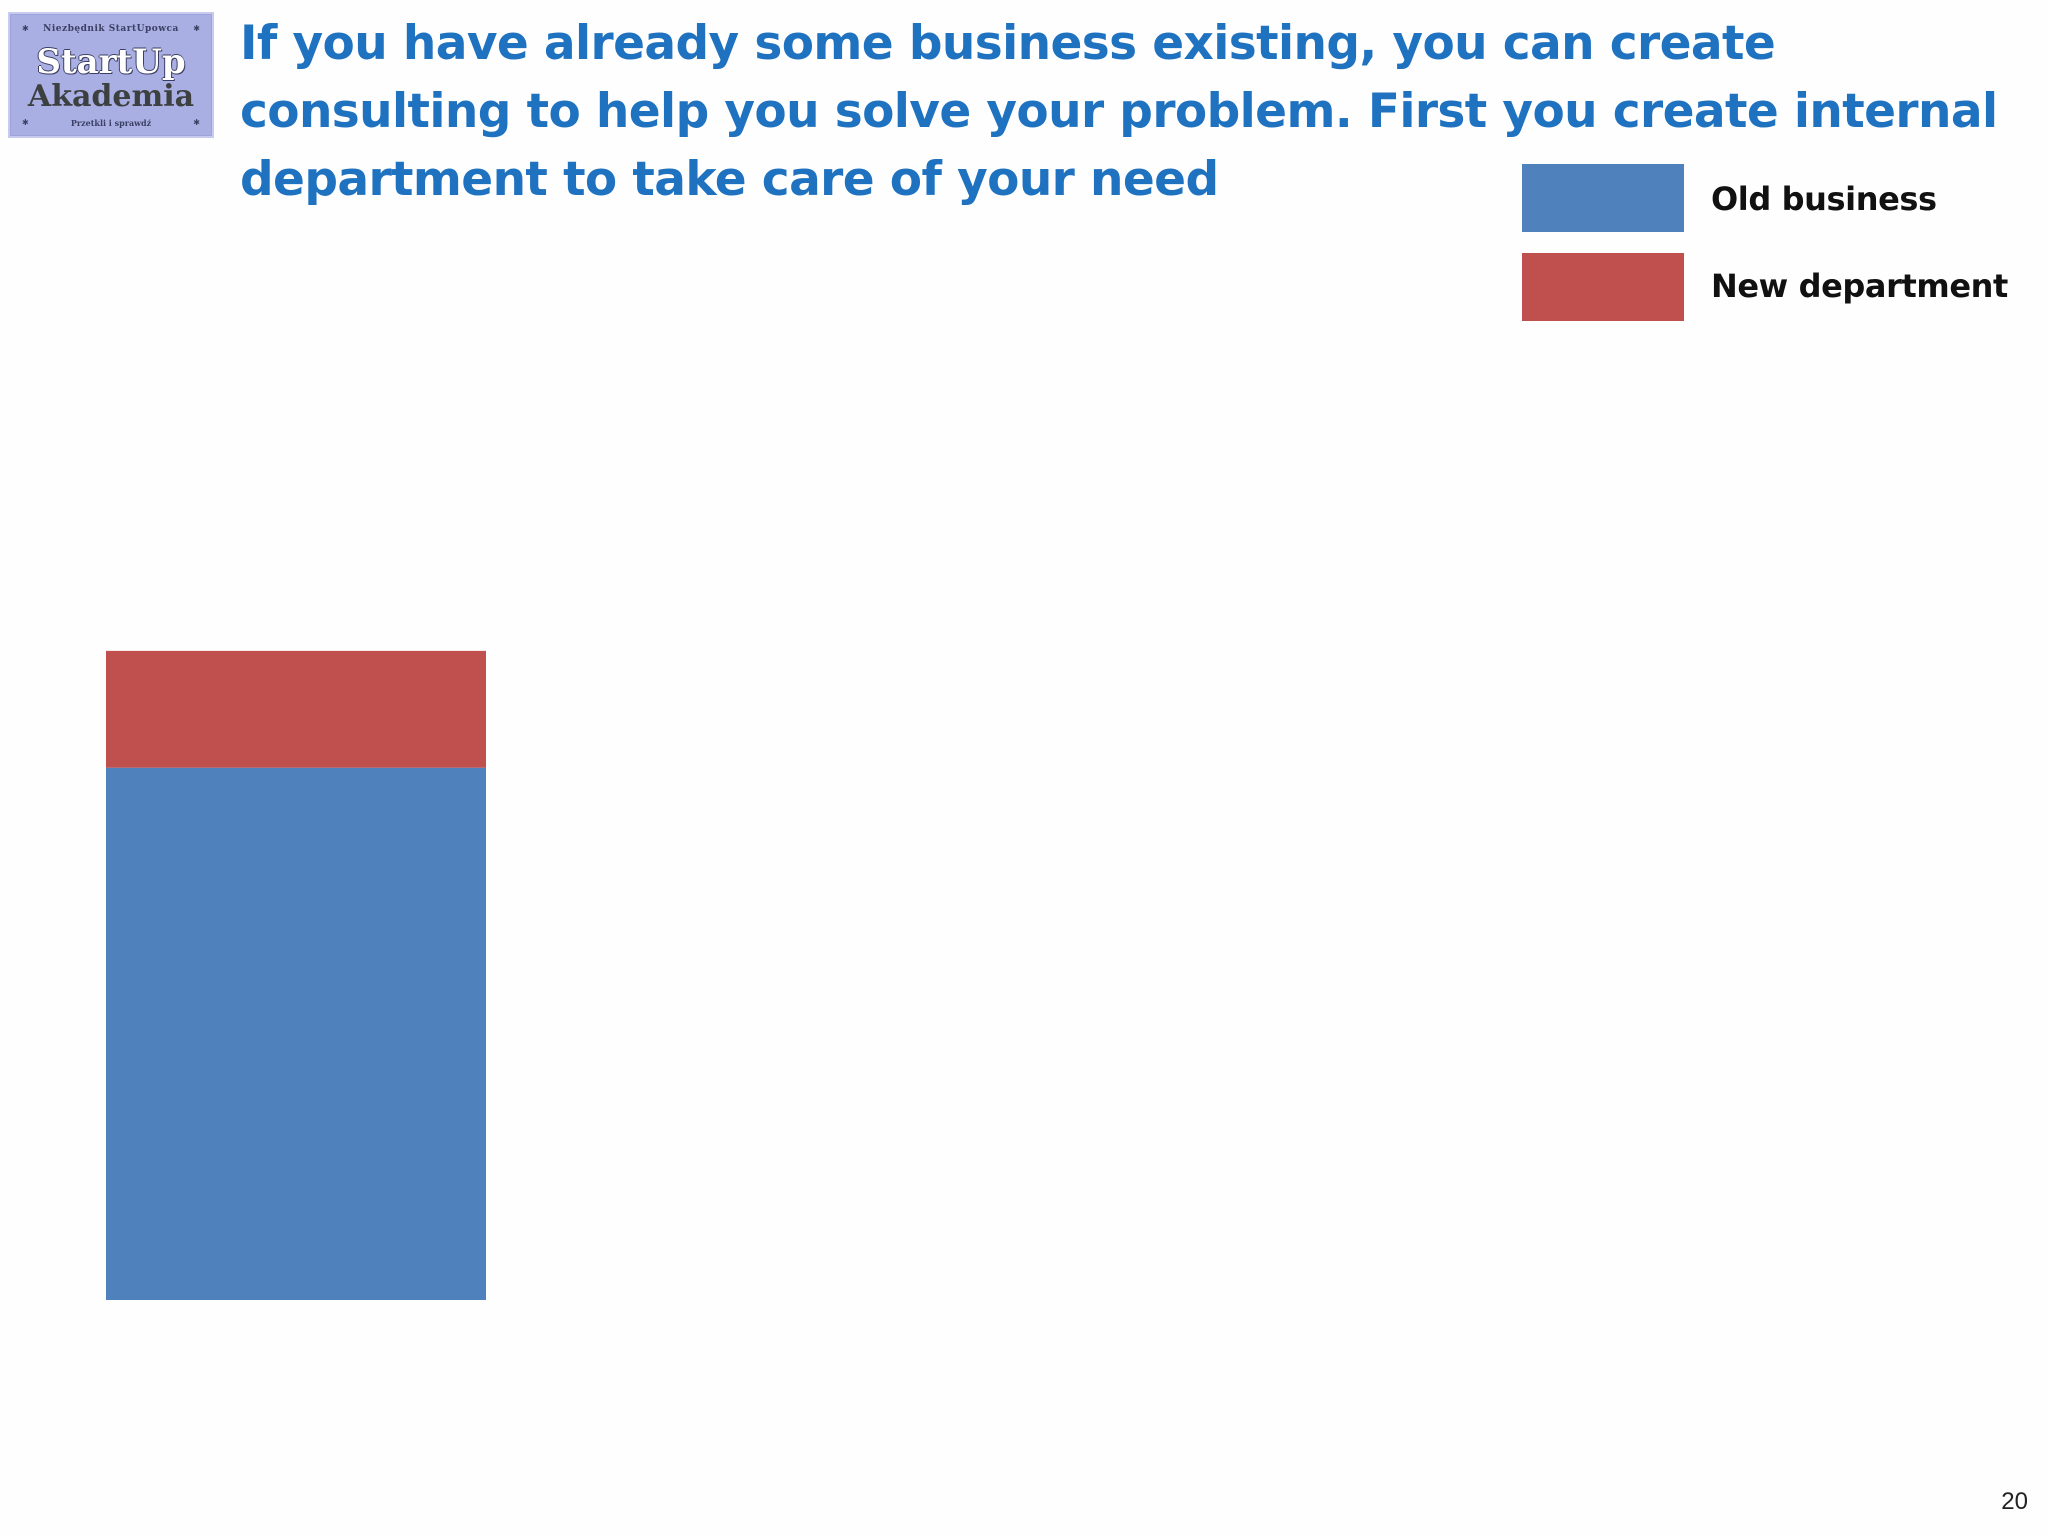 This screenshot has height=1536, width=2048. Describe the element at coordinates (296, 1034) in the screenshot. I see `bar-segment-old-business` at that location.